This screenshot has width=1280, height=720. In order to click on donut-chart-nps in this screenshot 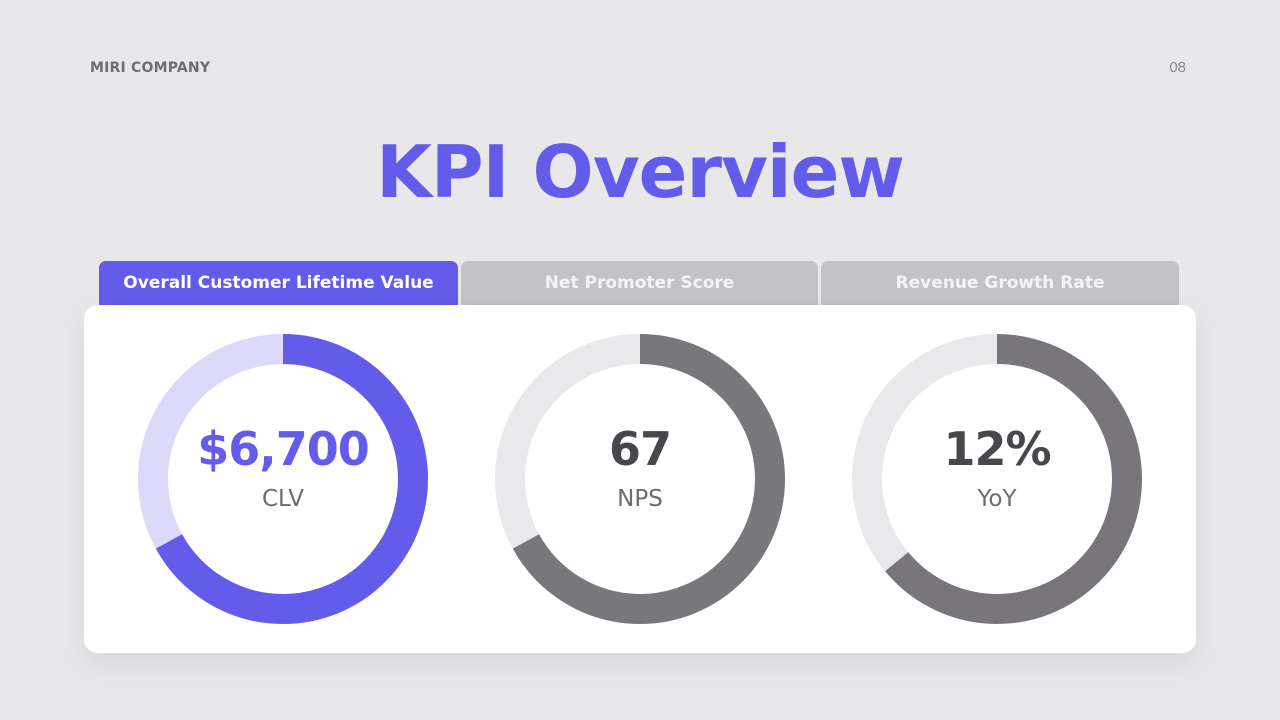, I will do `click(640, 479)`.